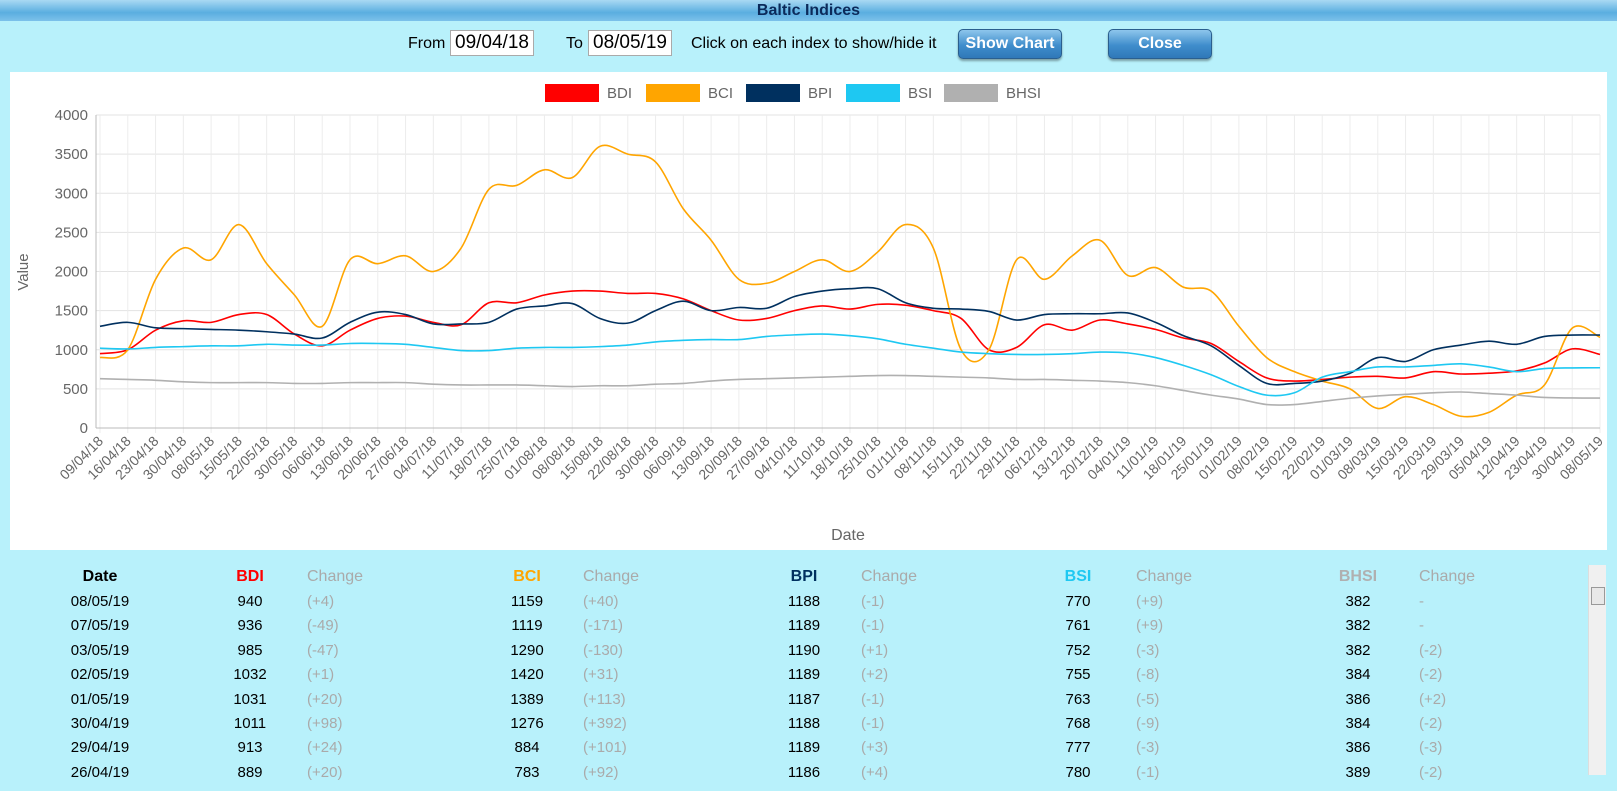 The image size is (1617, 791). I want to click on table-cell: 1276, so click(527, 723).